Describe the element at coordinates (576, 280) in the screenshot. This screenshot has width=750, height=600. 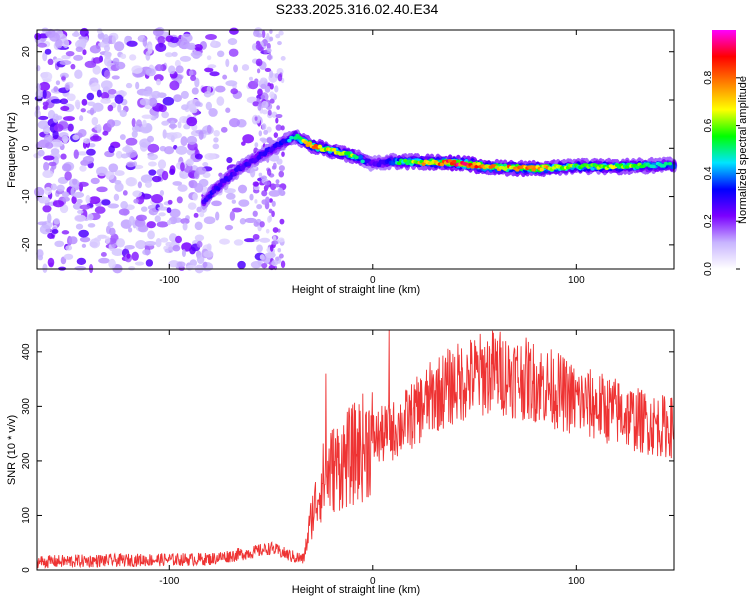
I see `x-tick-label: 100` at that location.